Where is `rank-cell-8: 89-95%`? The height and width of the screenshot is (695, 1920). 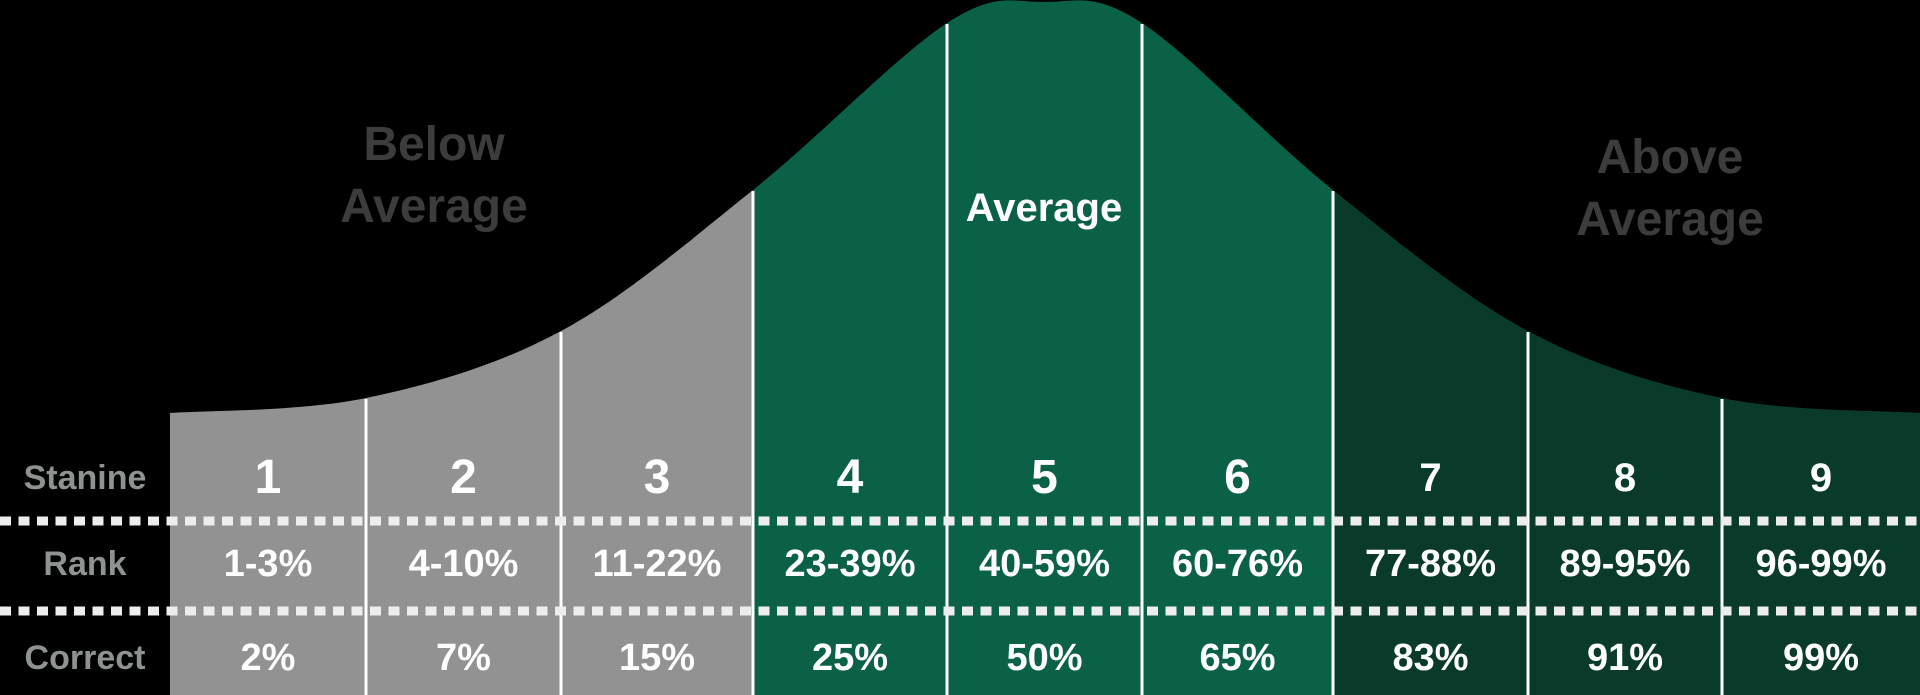 rank-cell-8: 89-95% is located at coordinates (1625, 564).